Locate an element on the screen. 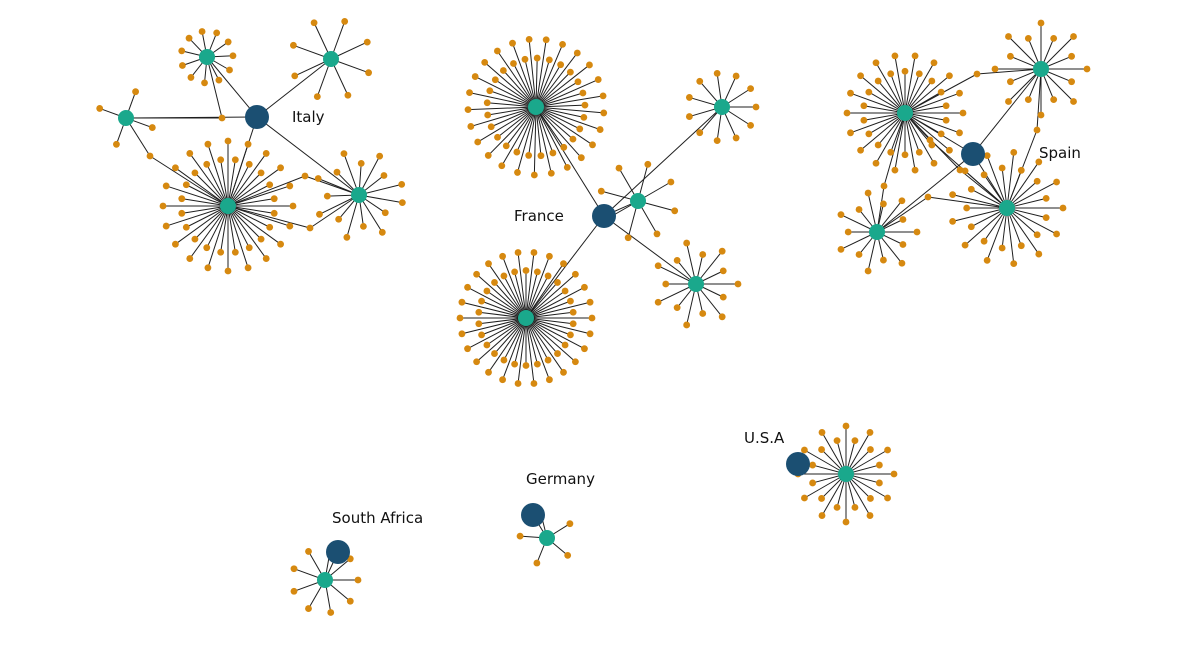 The image size is (1201, 649). country-label-usa: U.S.A is located at coordinates (764, 438).